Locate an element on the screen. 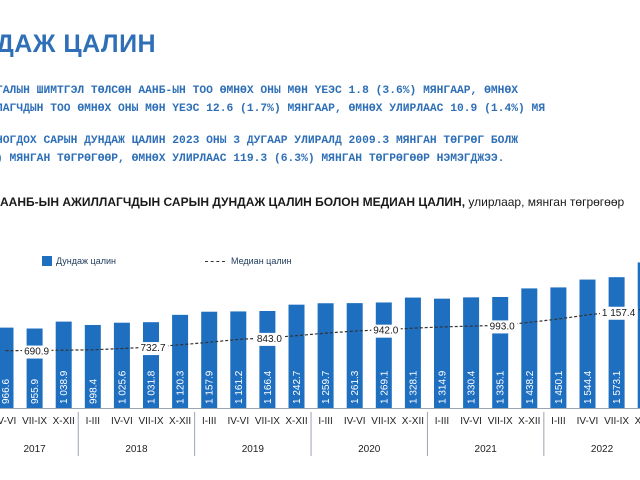 The height and width of the screenshot is (480, 640). median-point-label: 1 157.4 is located at coordinates (619, 313).